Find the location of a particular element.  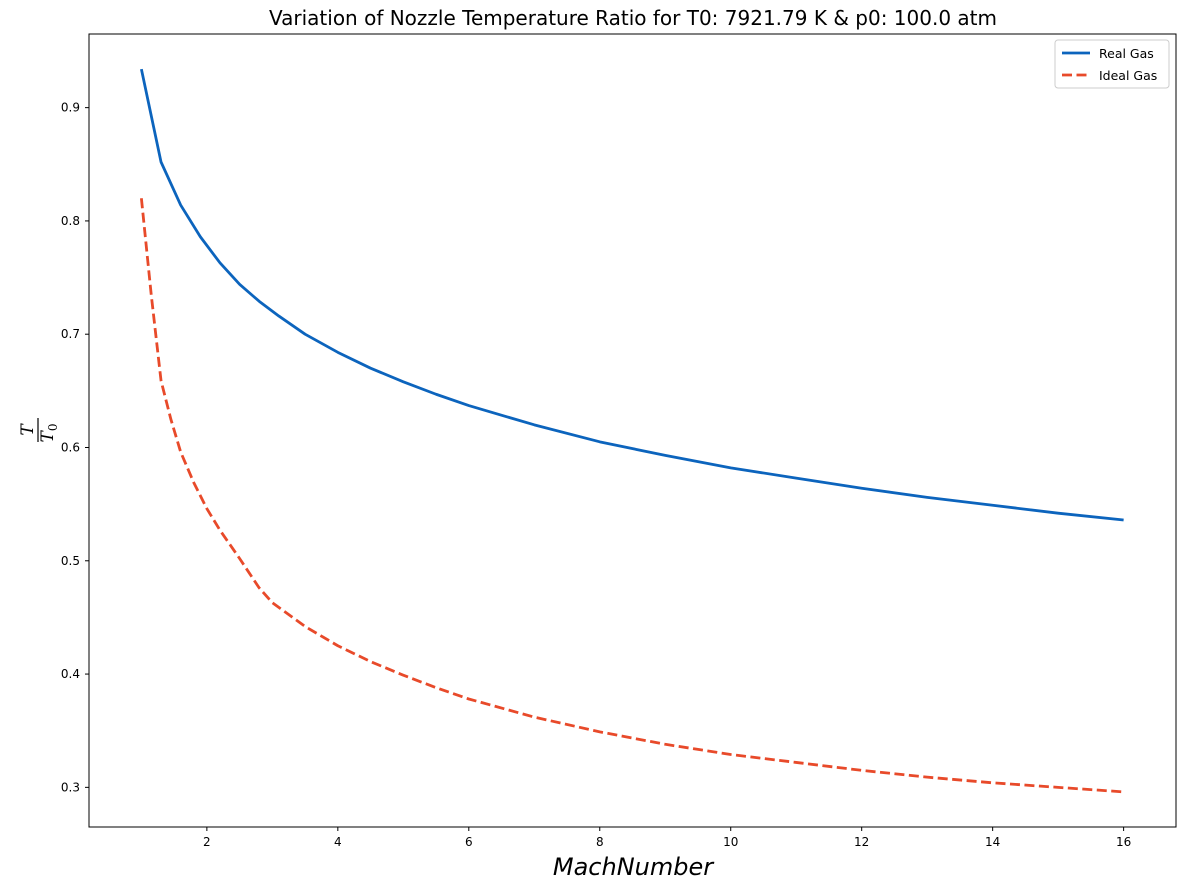

y-axis-label: T T0 is located at coordinates (39, 430).